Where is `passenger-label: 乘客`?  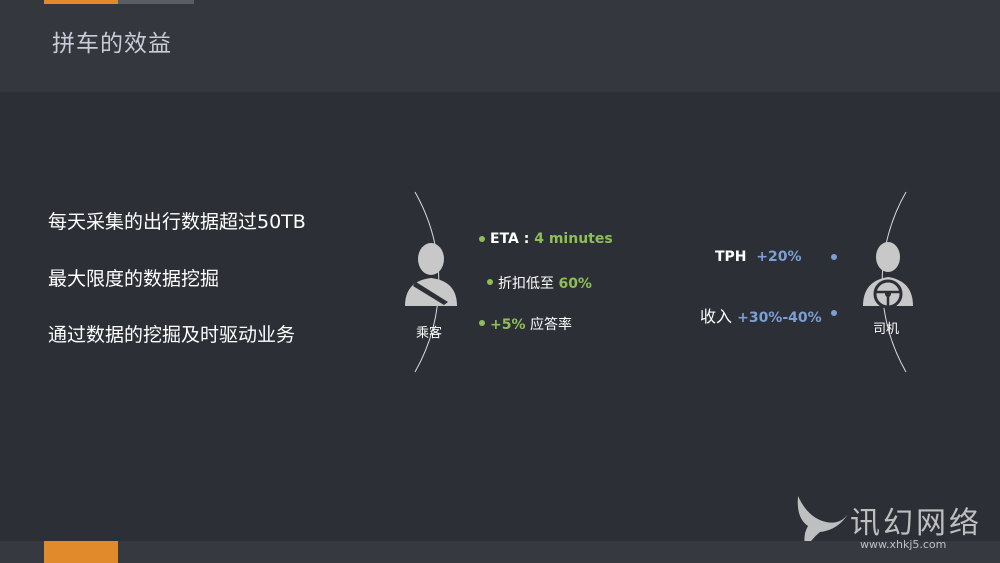 passenger-label: 乘客 is located at coordinates (429, 333).